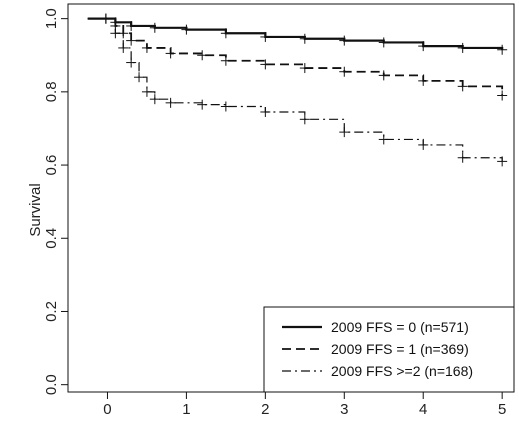  What do you see at coordinates (304, 405) in the screenshot?
I see `x-axis: 0 1 2 3 4 5` at bounding box center [304, 405].